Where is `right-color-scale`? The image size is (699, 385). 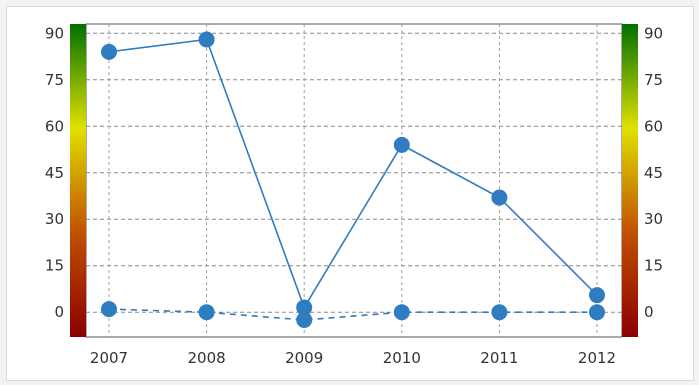
right-color-scale is located at coordinates (630, 180).